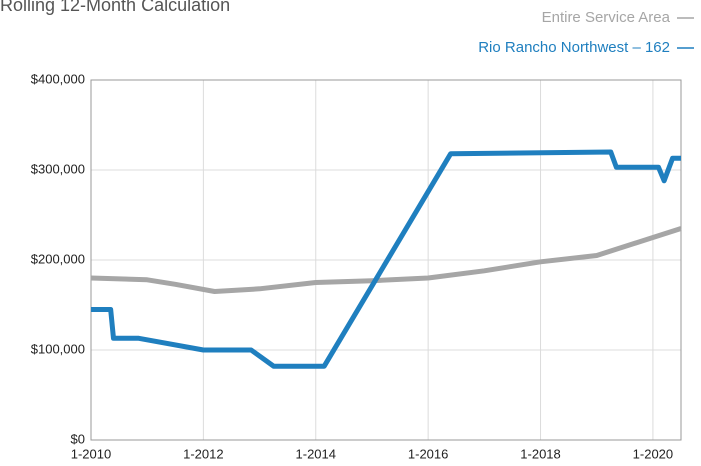 The image size is (701, 466). What do you see at coordinates (574, 47) in the screenshot?
I see `legend-label: Rio Rancho Northwest – 162` at bounding box center [574, 47].